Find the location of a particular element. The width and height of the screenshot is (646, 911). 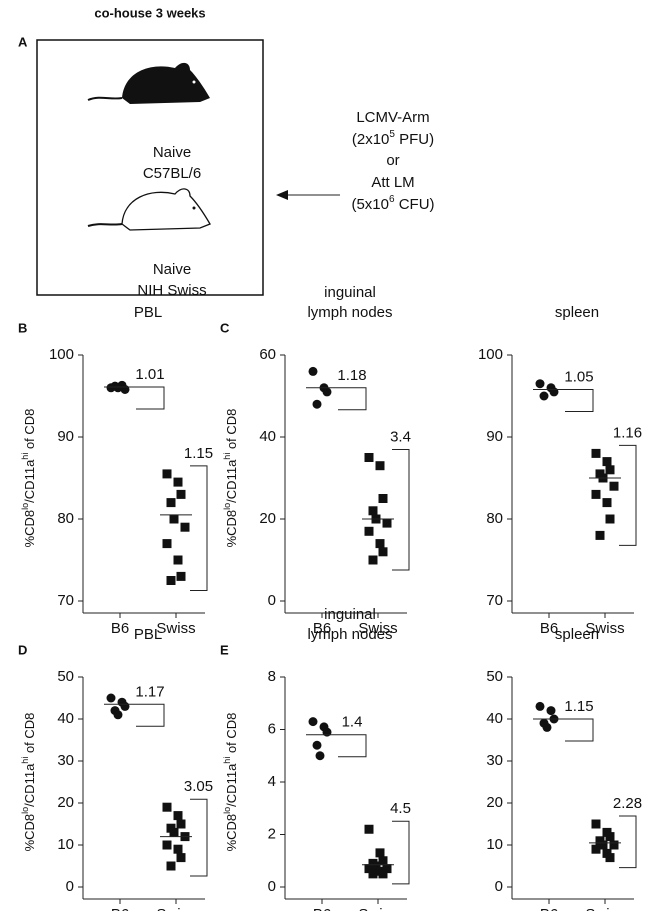

infection-text: Att LM is located at coordinates (392, 182).